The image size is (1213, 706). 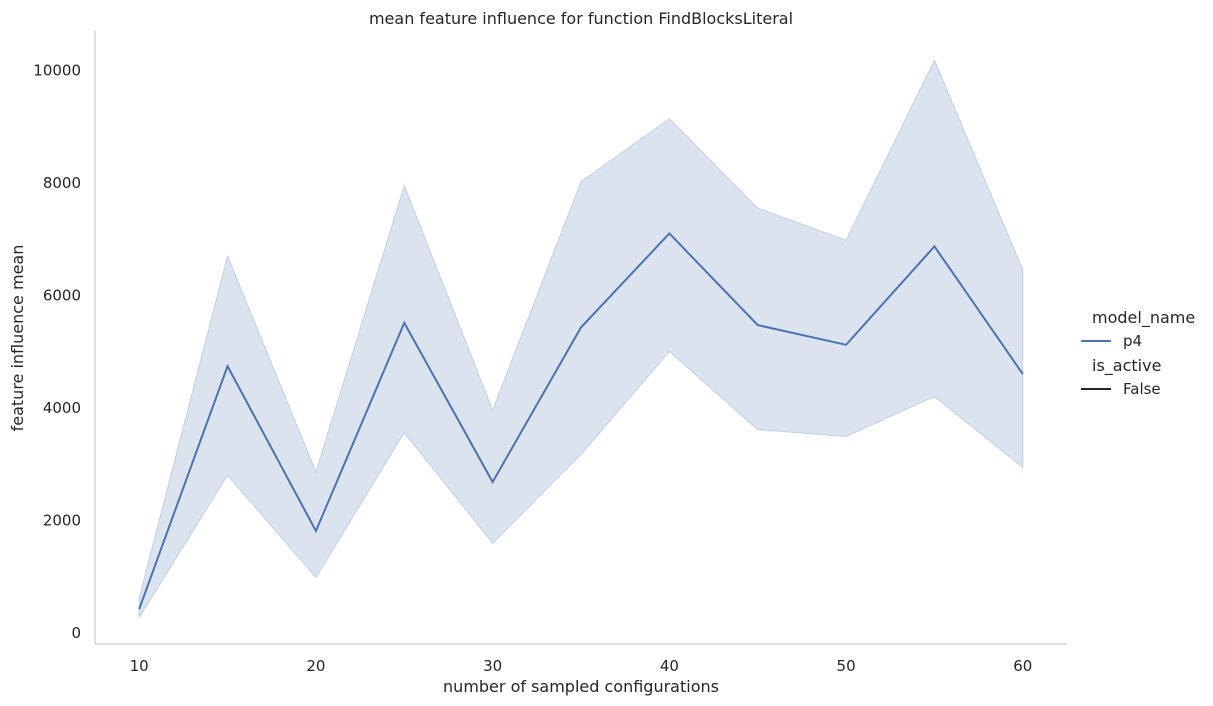 I want to click on legend: model_name p4 is_active False, so click(x=1138, y=353).